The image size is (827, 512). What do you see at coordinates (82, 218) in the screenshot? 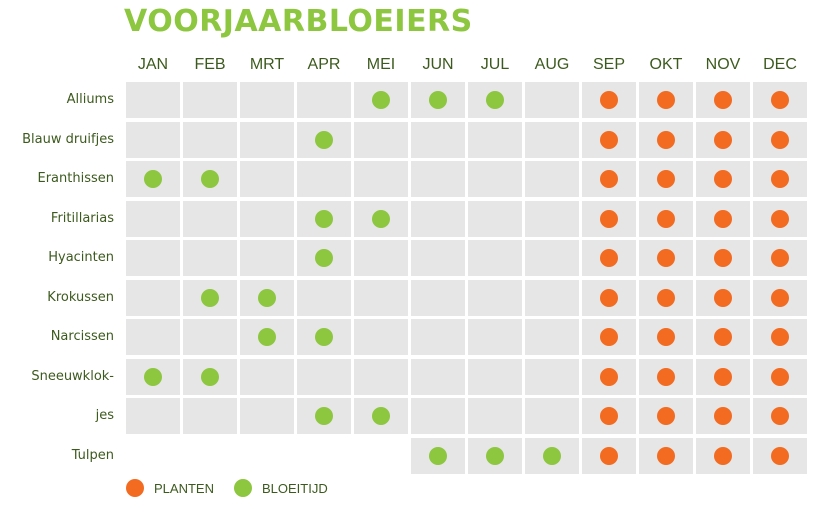
I see `plant-label: Fritillarias` at bounding box center [82, 218].